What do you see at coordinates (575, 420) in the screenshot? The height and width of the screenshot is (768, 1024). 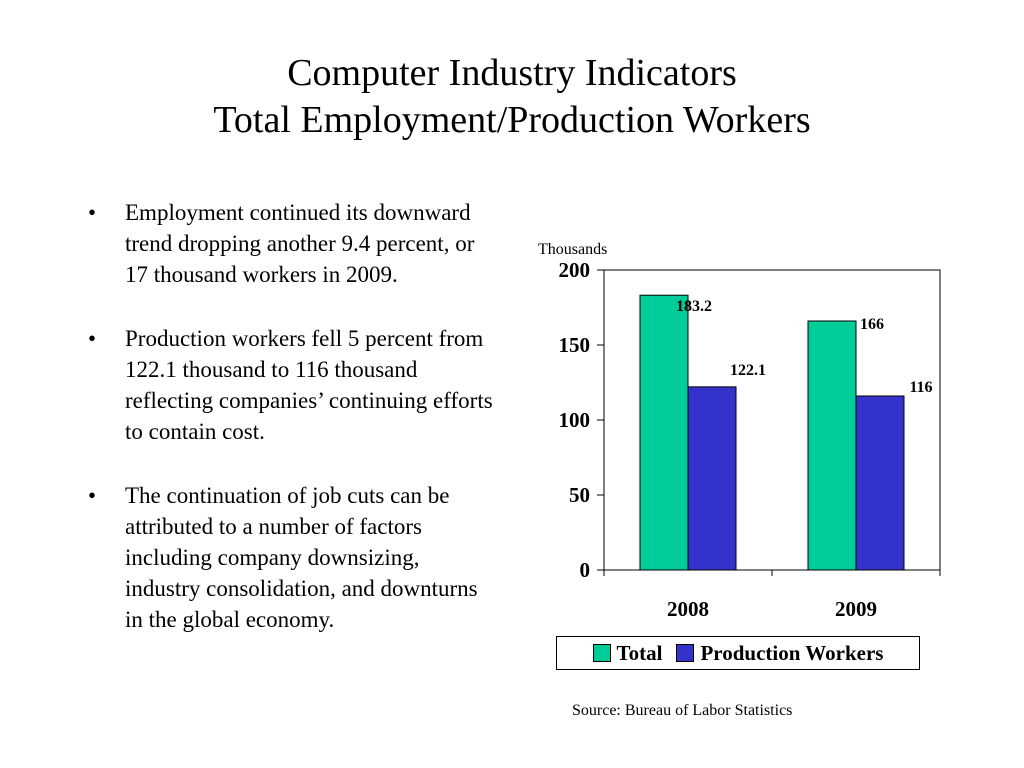 I see `y-tick-label: 100` at bounding box center [575, 420].